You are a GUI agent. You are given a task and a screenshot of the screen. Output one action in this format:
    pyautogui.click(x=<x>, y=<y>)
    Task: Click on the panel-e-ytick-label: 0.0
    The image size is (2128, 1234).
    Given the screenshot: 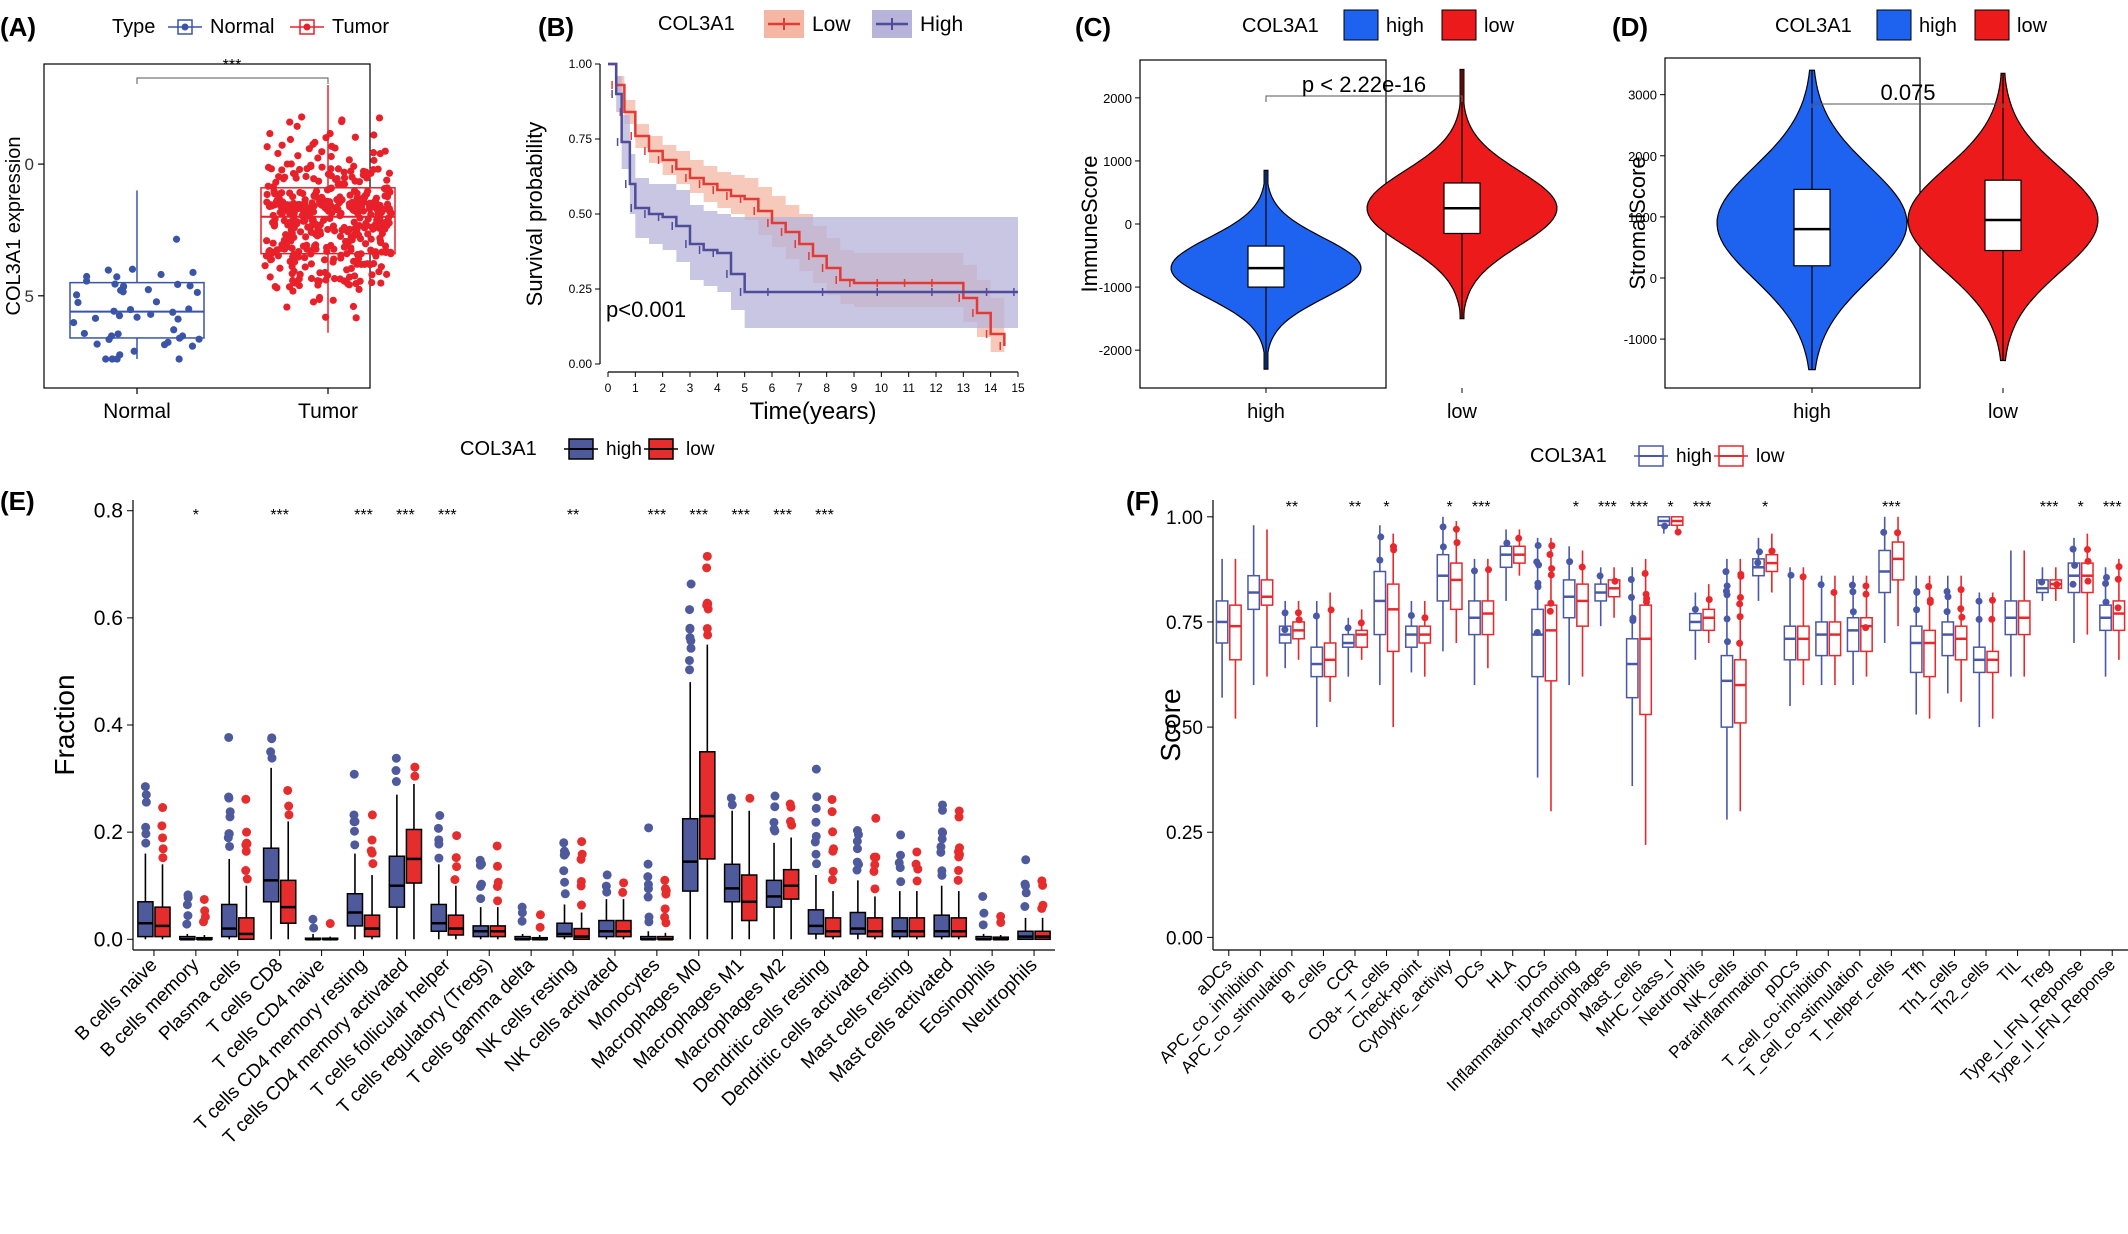 What is the action you would take?
    pyautogui.click(x=108, y=939)
    